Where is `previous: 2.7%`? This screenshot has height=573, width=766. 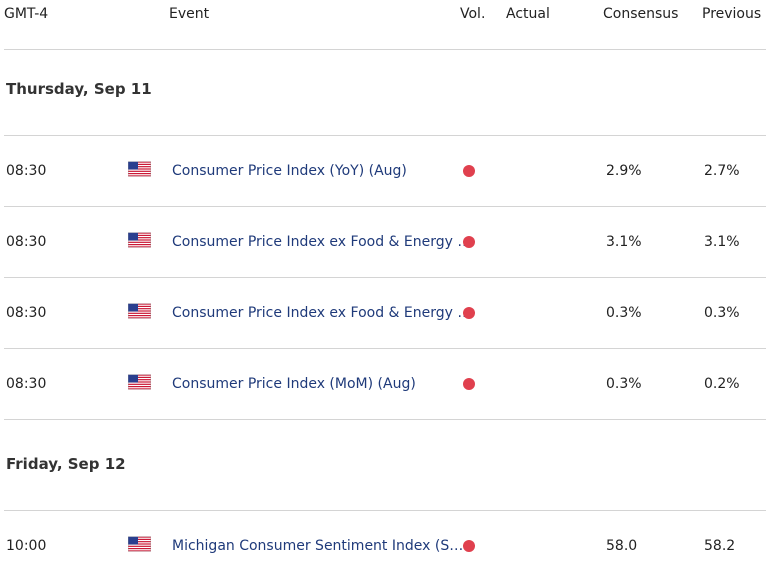 previous: 2.7% is located at coordinates (722, 171).